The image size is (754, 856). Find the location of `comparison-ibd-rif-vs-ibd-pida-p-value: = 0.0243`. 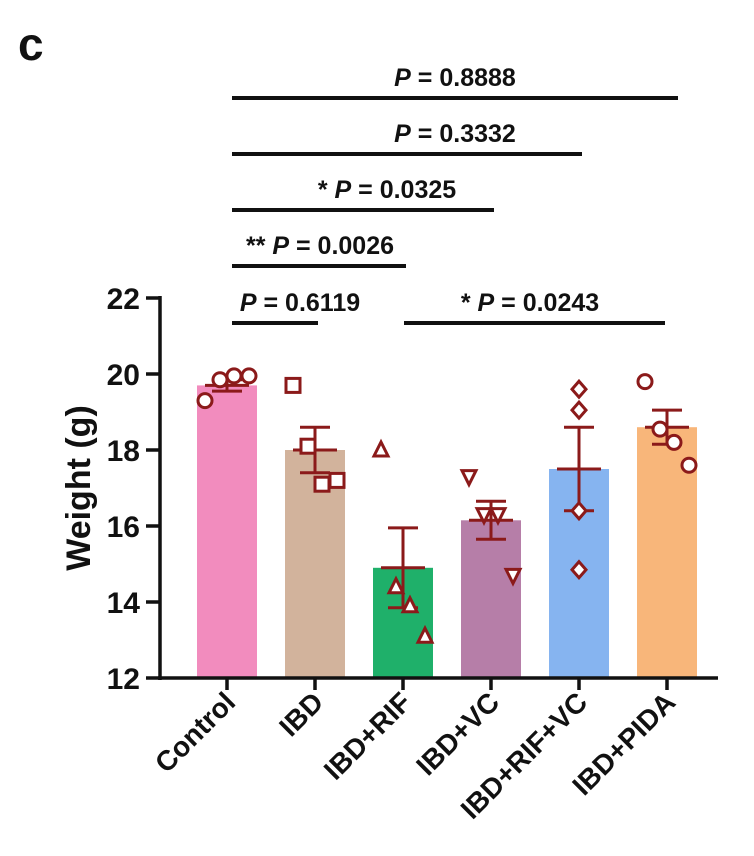

comparison-ibd-rif-vs-ibd-pida-p-value: = 0.0243 is located at coordinates (546, 303).